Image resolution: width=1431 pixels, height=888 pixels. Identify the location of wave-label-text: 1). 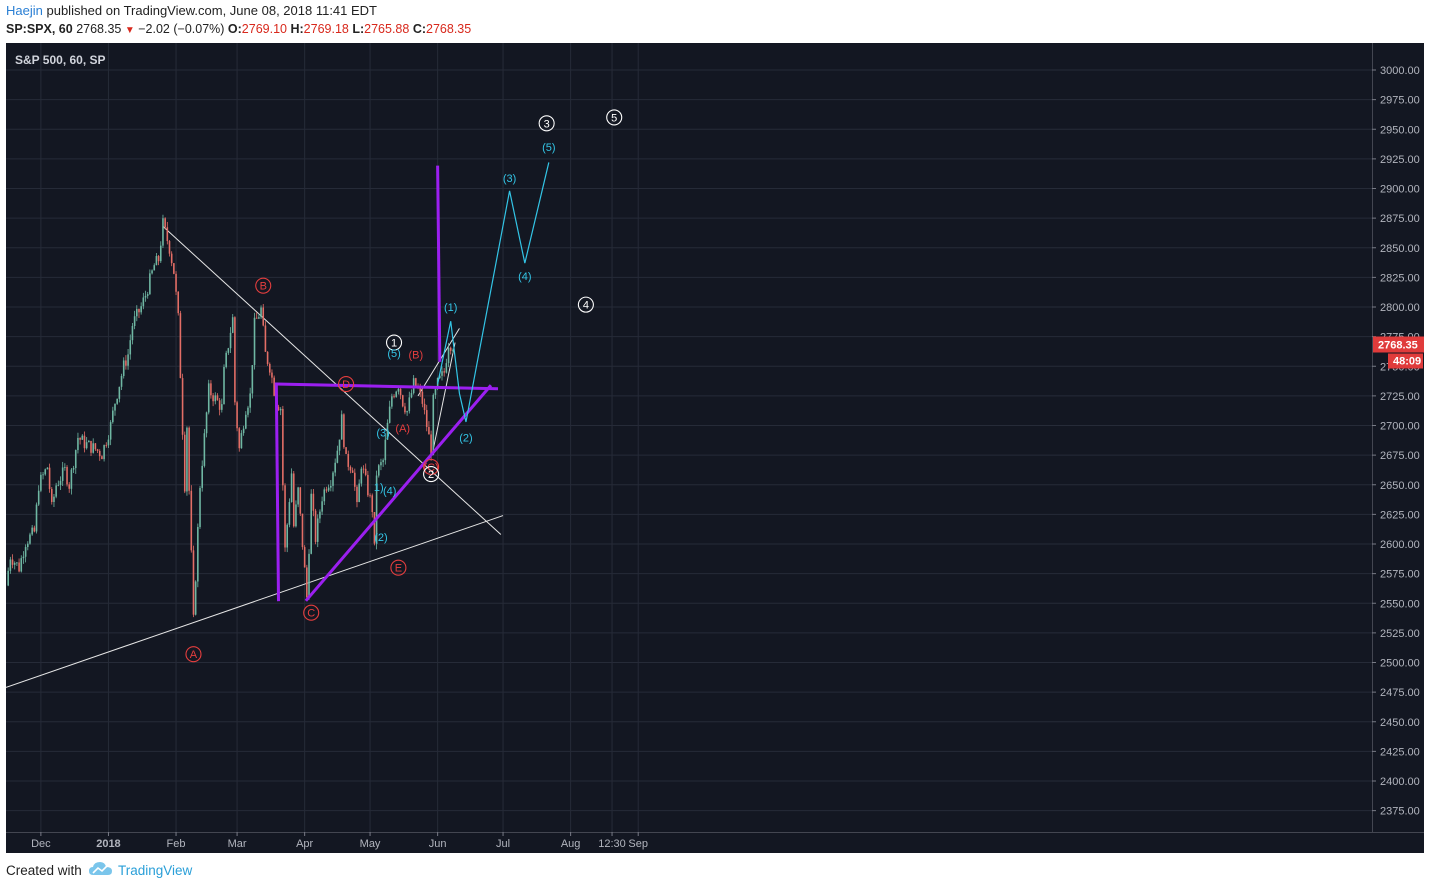
(379, 488).